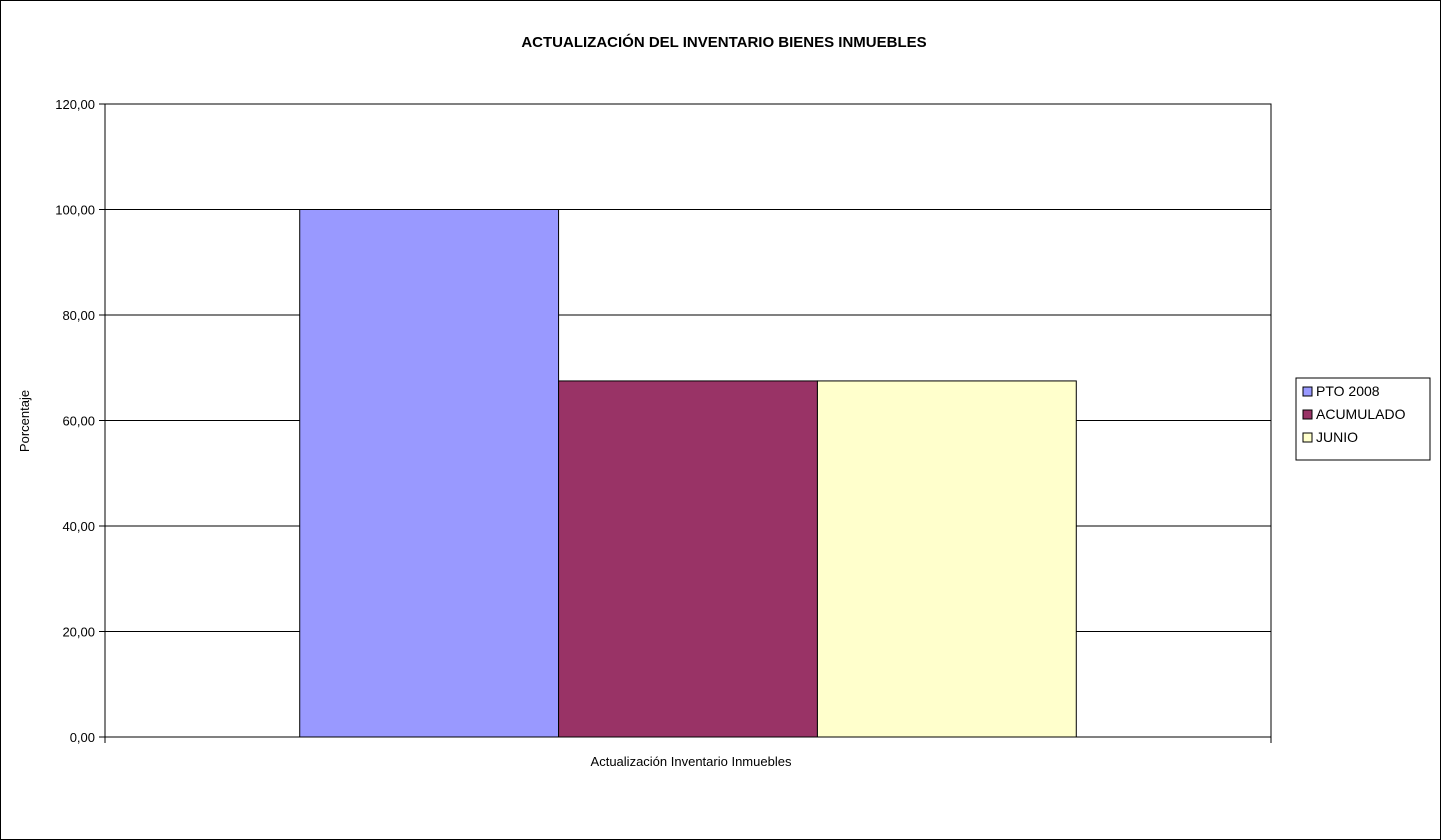  I want to click on legend-label: JUNIO, so click(1337, 437).